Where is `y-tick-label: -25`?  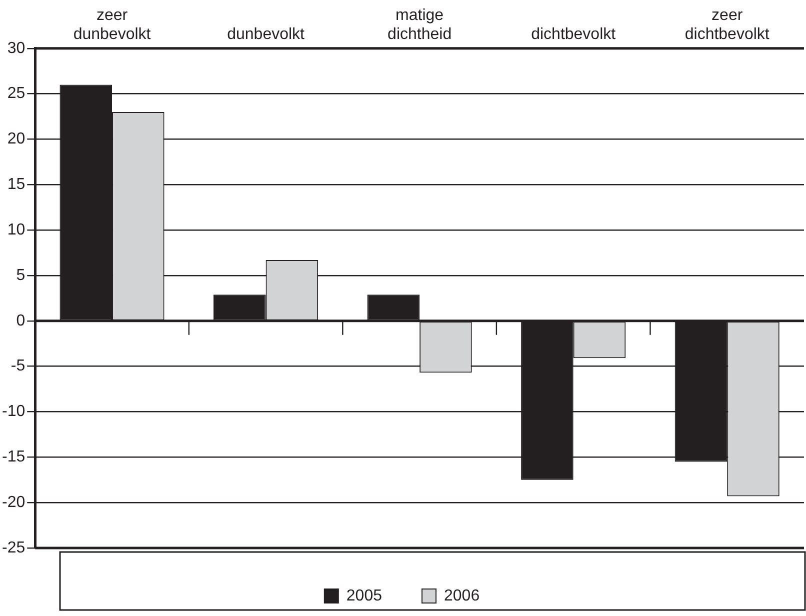
y-tick-label: -25 is located at coordinates (14, 547).